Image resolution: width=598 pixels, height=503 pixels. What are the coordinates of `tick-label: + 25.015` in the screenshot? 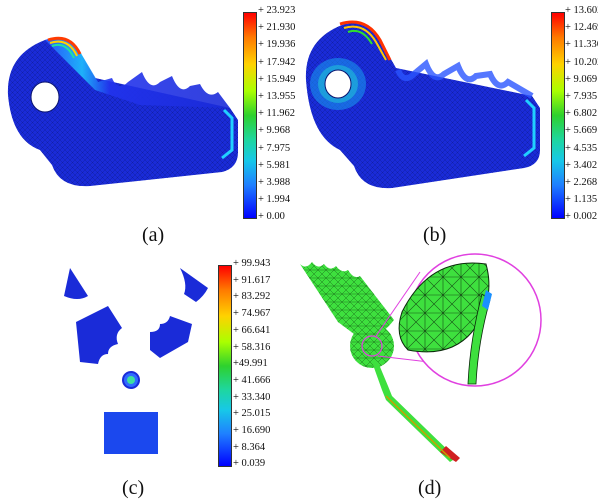 It's located at (252, 414).